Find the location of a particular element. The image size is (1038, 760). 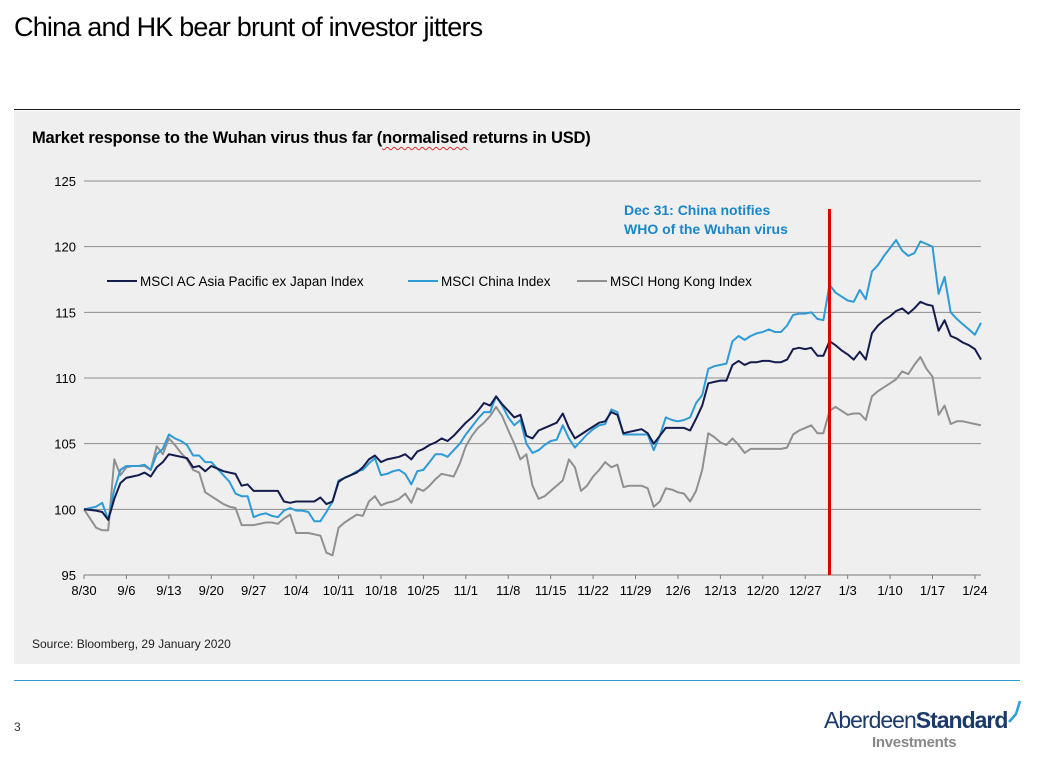

company-logo: AberdeenStandard Investments is located at coordinates (924, 726).